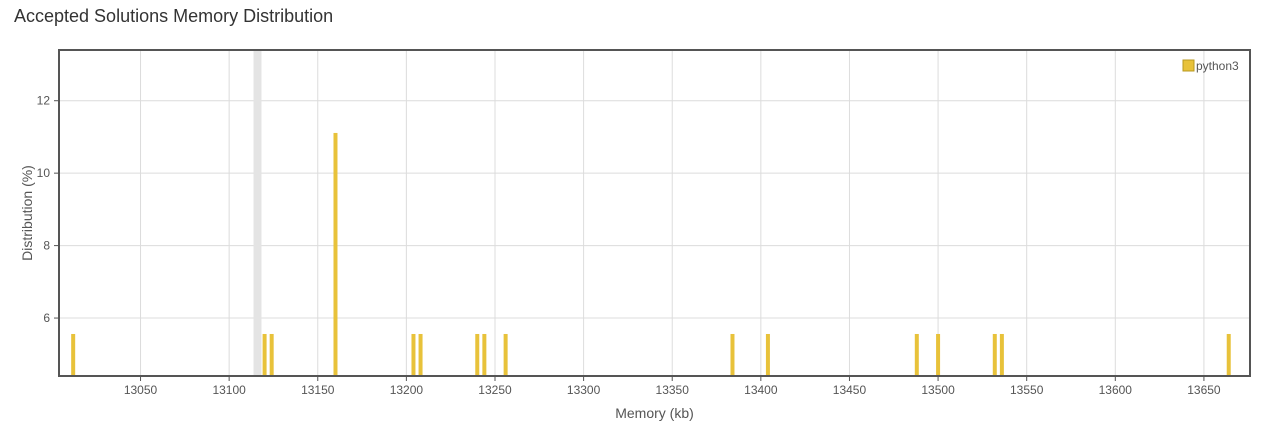  Describe the element at coordinates (407, 390) in the screenshot. I see `x-tick-label: 13200` at that location.